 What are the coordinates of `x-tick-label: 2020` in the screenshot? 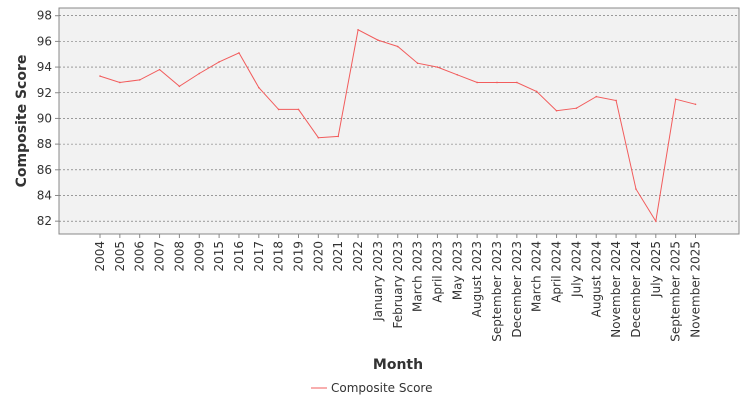 It's located at (318, 256).